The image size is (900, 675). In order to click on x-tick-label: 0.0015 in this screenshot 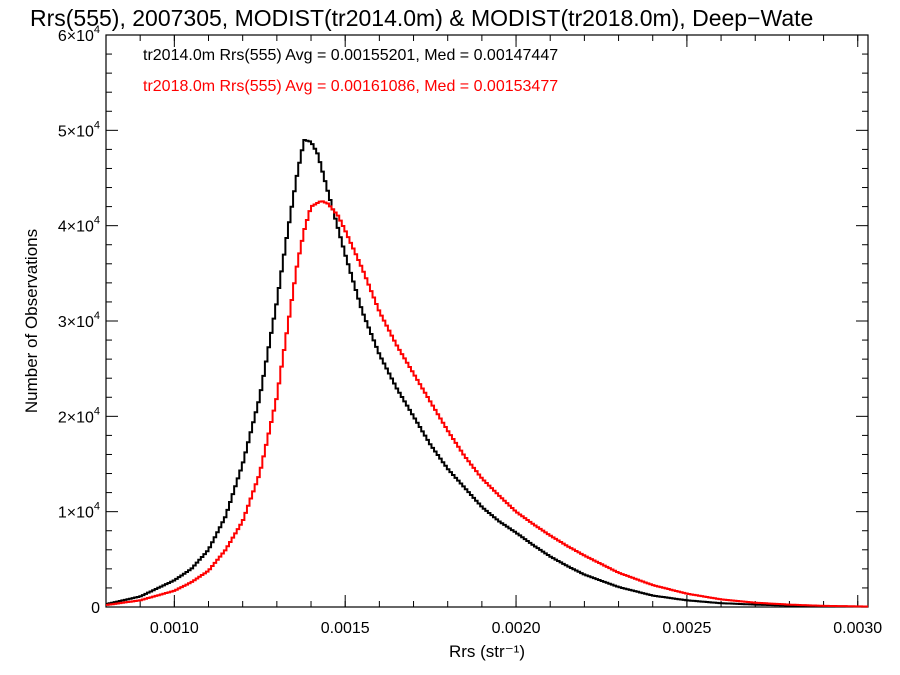, I will do `click(345, 628)`.